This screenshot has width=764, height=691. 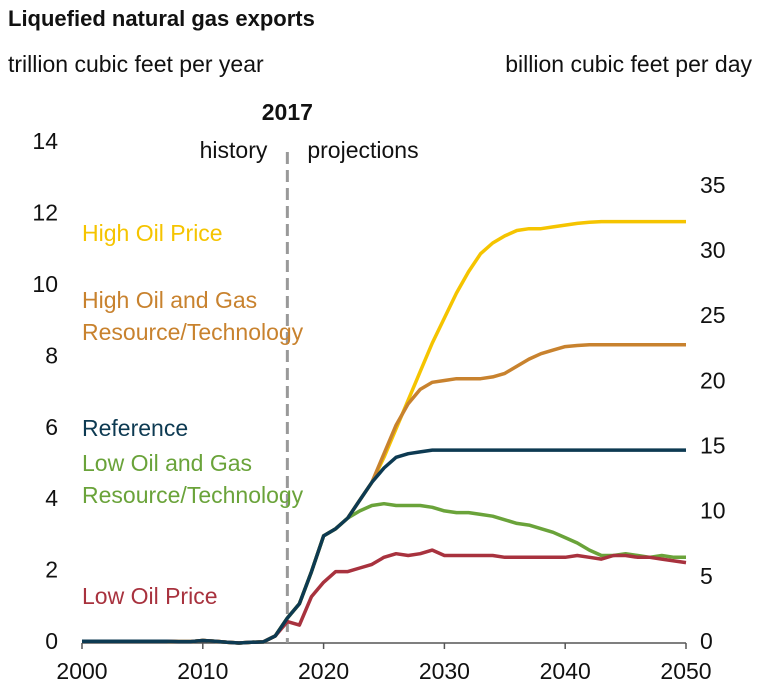 What do you see at coordinates (193, 316) in the screenshot?
I see `series-label: High Oil and Gas Resource/Technology` at bounding box center [193, 316].